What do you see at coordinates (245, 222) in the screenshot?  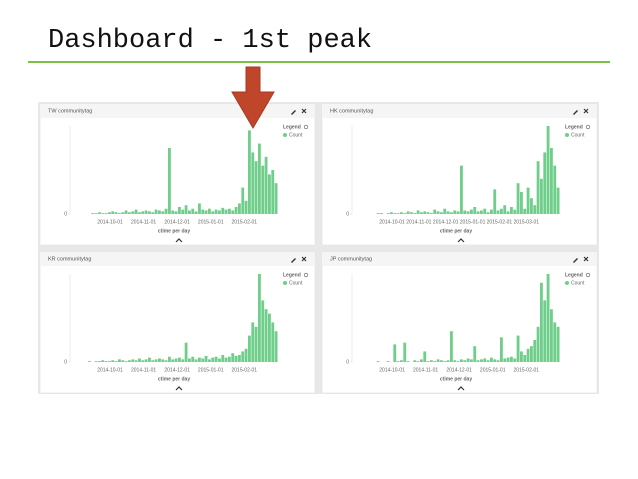 I see `x-tick-label: 2015-02-01` at bounding box center [245, 222].